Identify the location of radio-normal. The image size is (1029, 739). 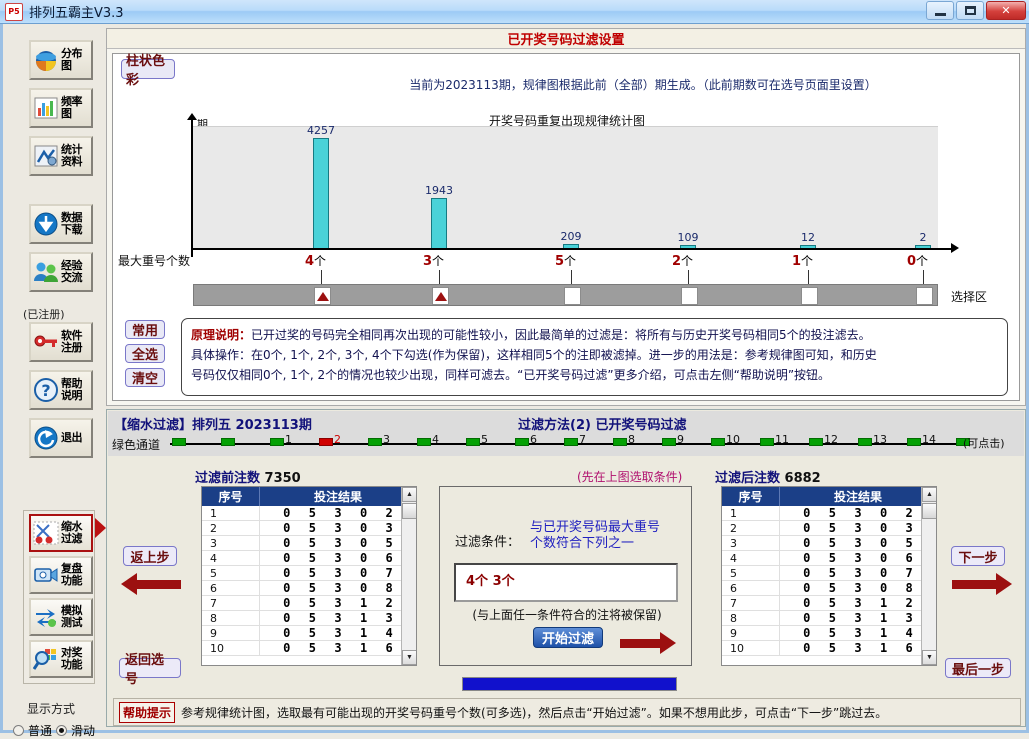
(18, 730).